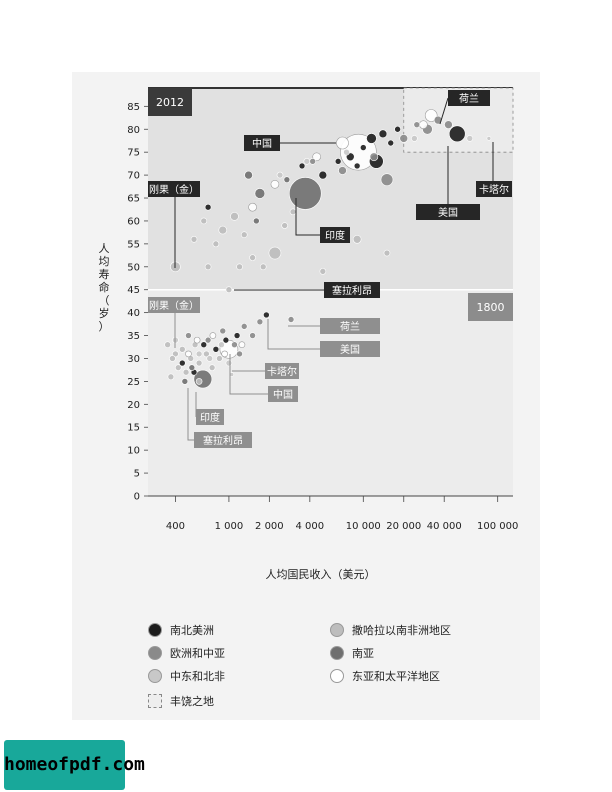 The image size is (612, 792). I want to click on year-1800-box, so click(490, 307).